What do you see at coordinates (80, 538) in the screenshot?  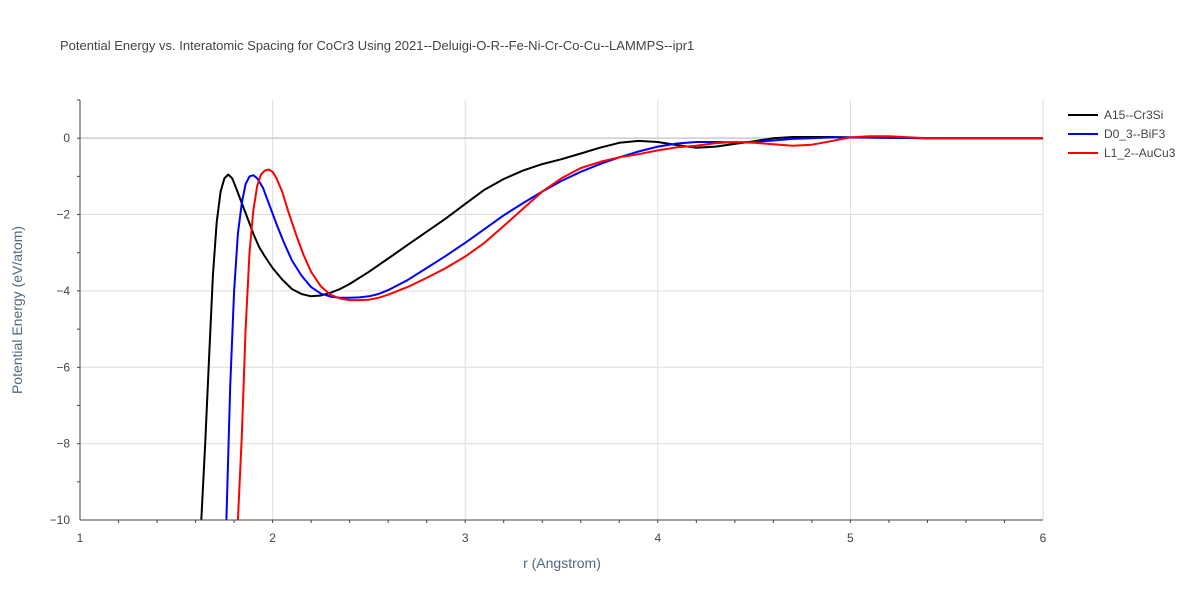 I see `x-tick-label: 1` at bounding box center [80, 538].